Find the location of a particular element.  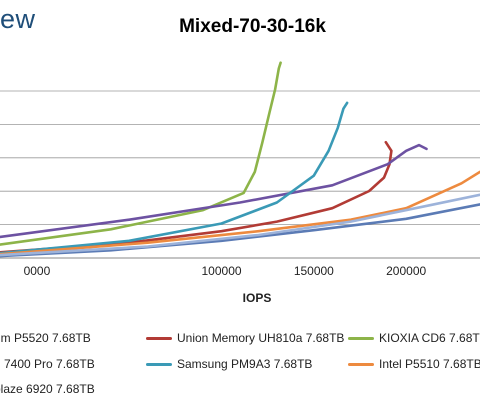

legend-entry: Union Memory UH810a 7.68TB is located at coordinates (245, 338).